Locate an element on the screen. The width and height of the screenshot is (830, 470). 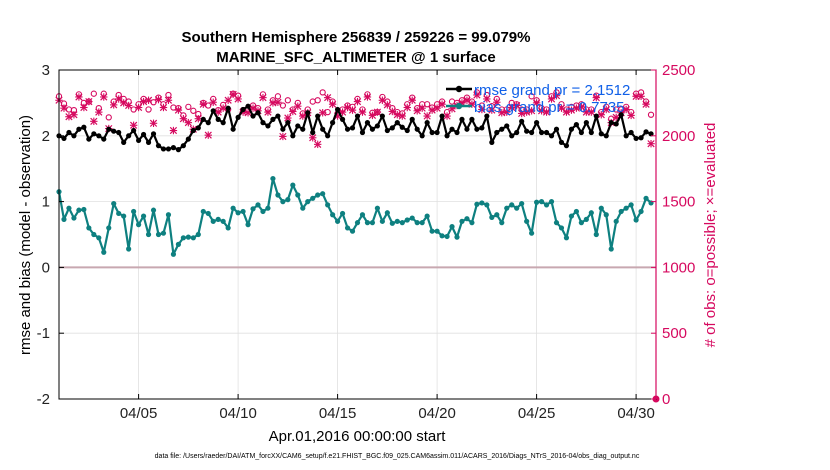
y-axis-label: rmse and bias (model - observation) is located at coordinates (25, 235).